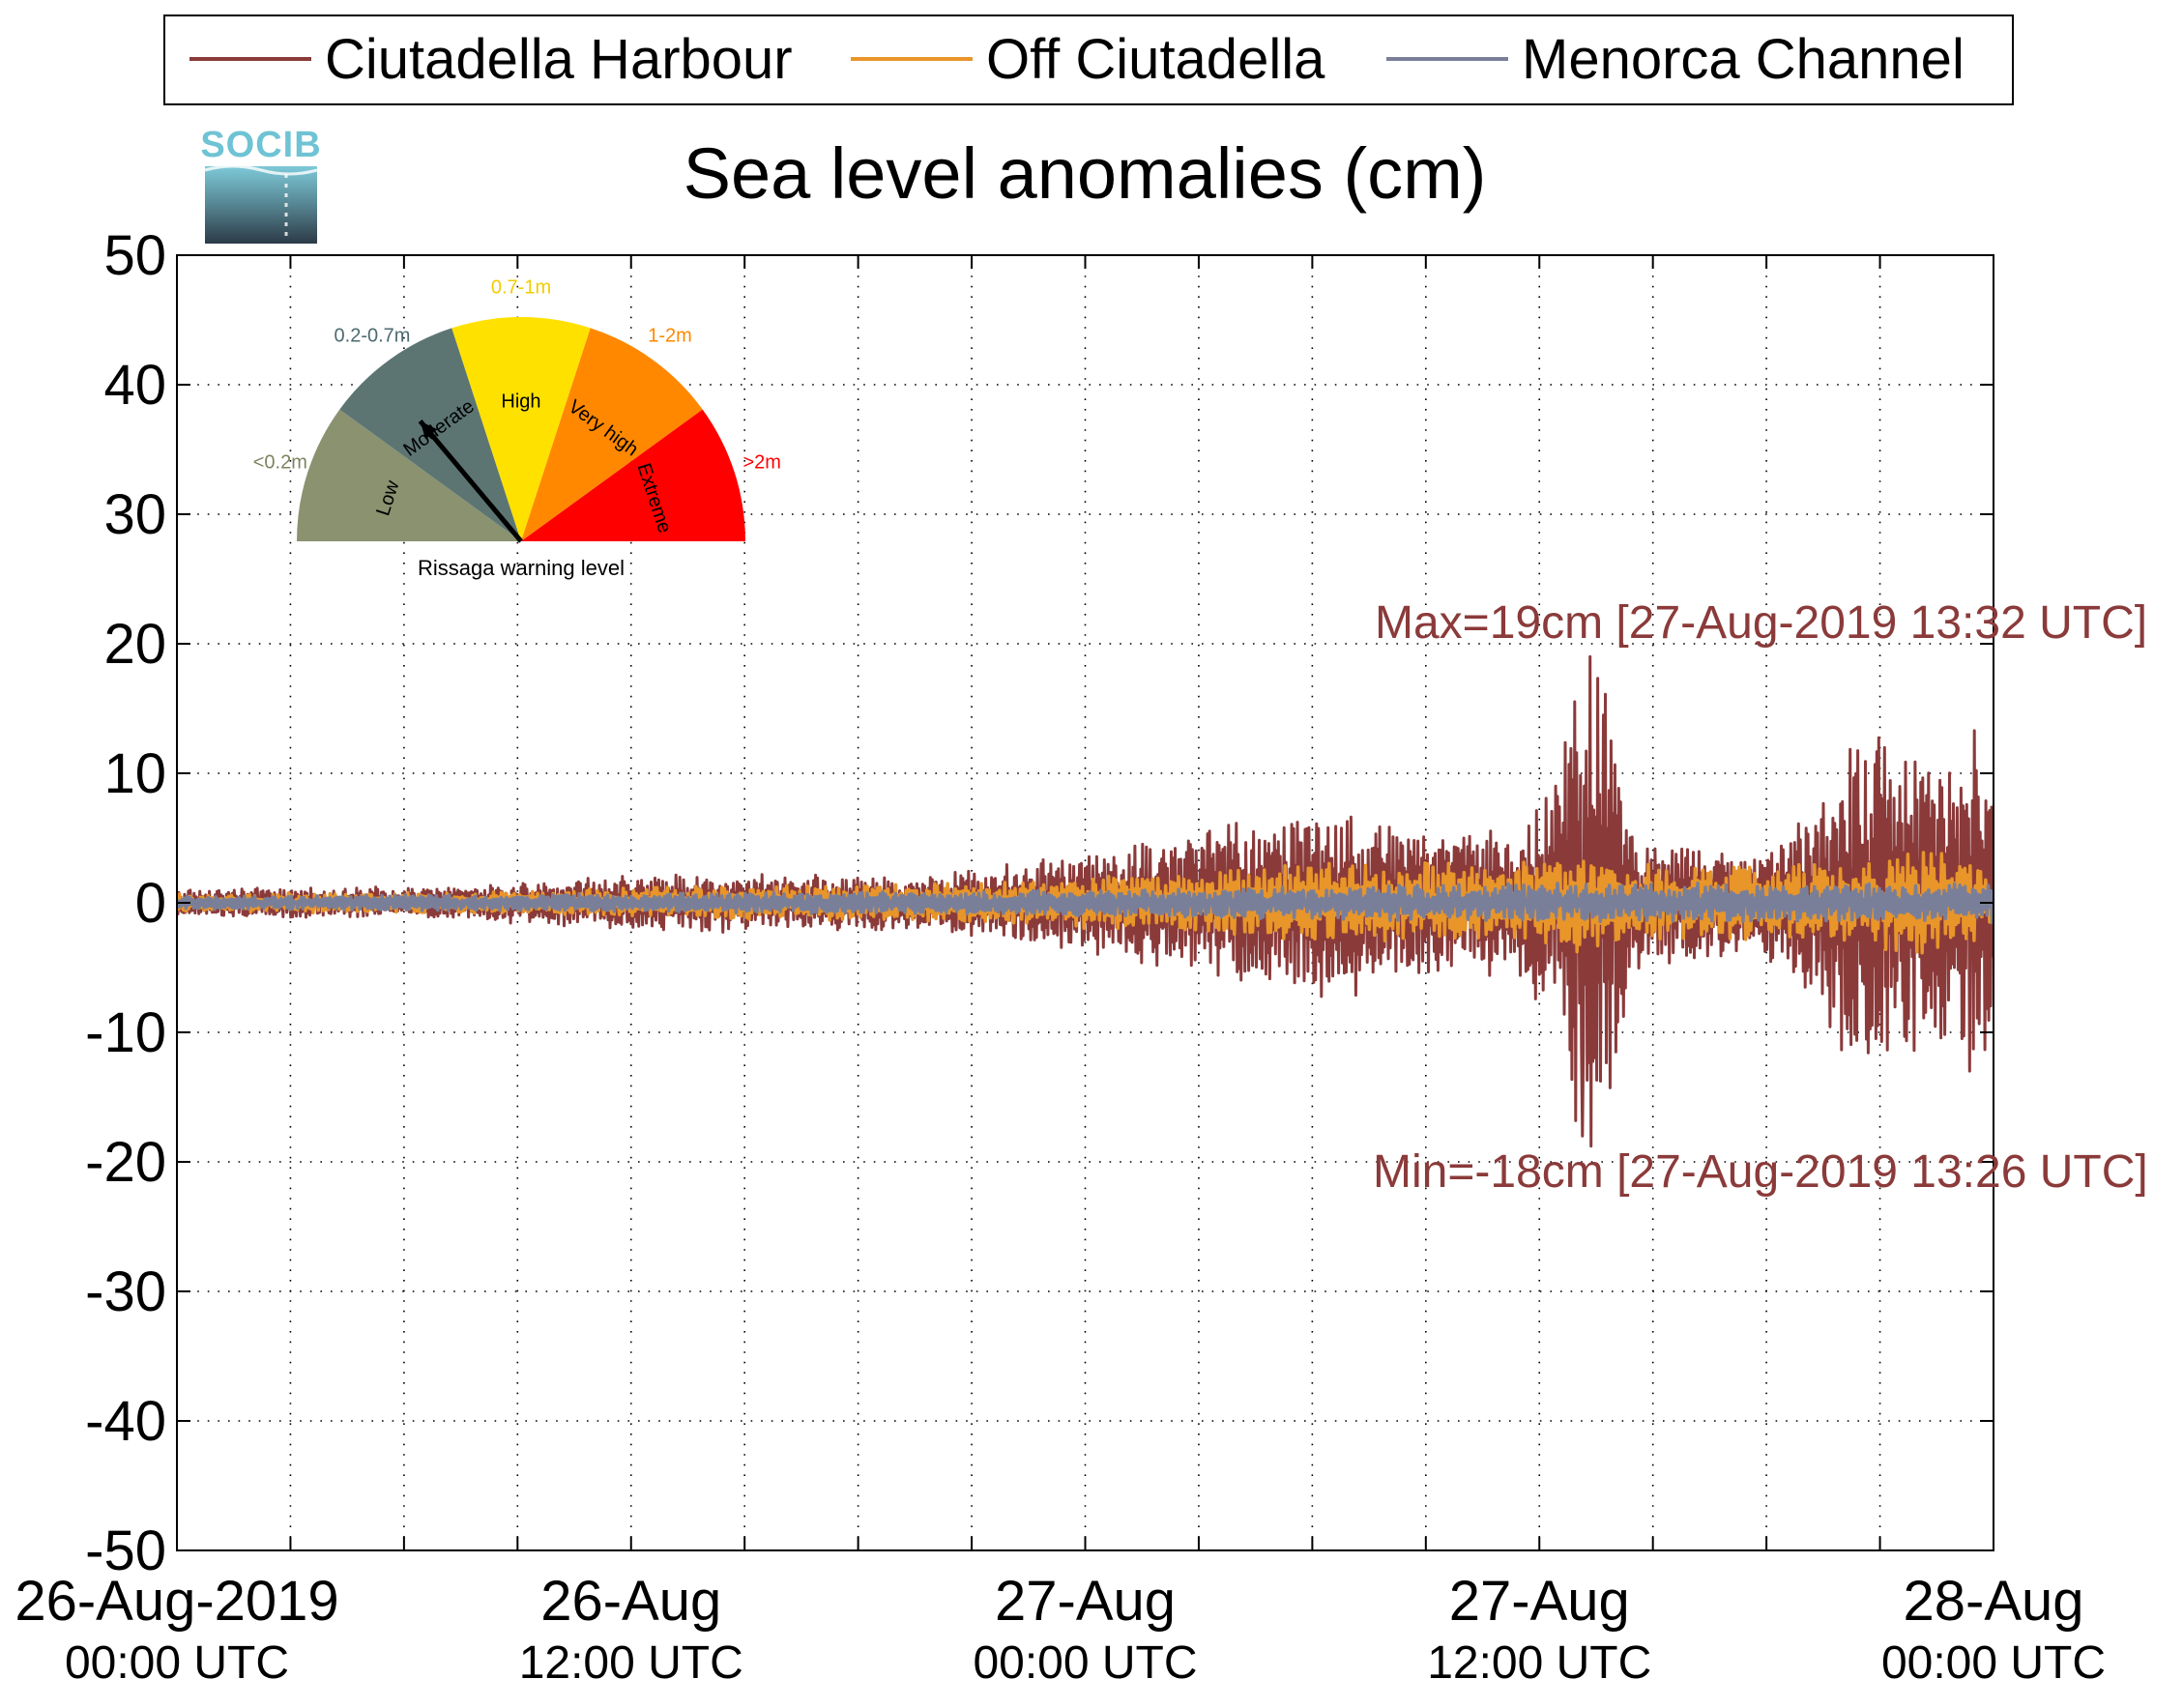  What do you see at coordinates (125, 1291) in the screenshot?
I see `y-tick-label: -30` at bounding box center [125, 1291].